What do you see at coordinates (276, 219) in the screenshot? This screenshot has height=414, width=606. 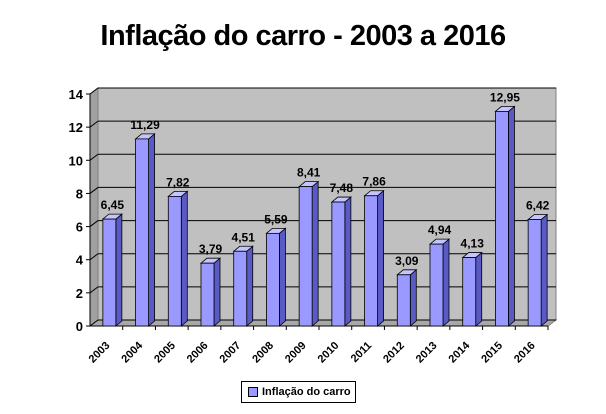 I see `data-label: 5,59` at bounding box center [276, 219].